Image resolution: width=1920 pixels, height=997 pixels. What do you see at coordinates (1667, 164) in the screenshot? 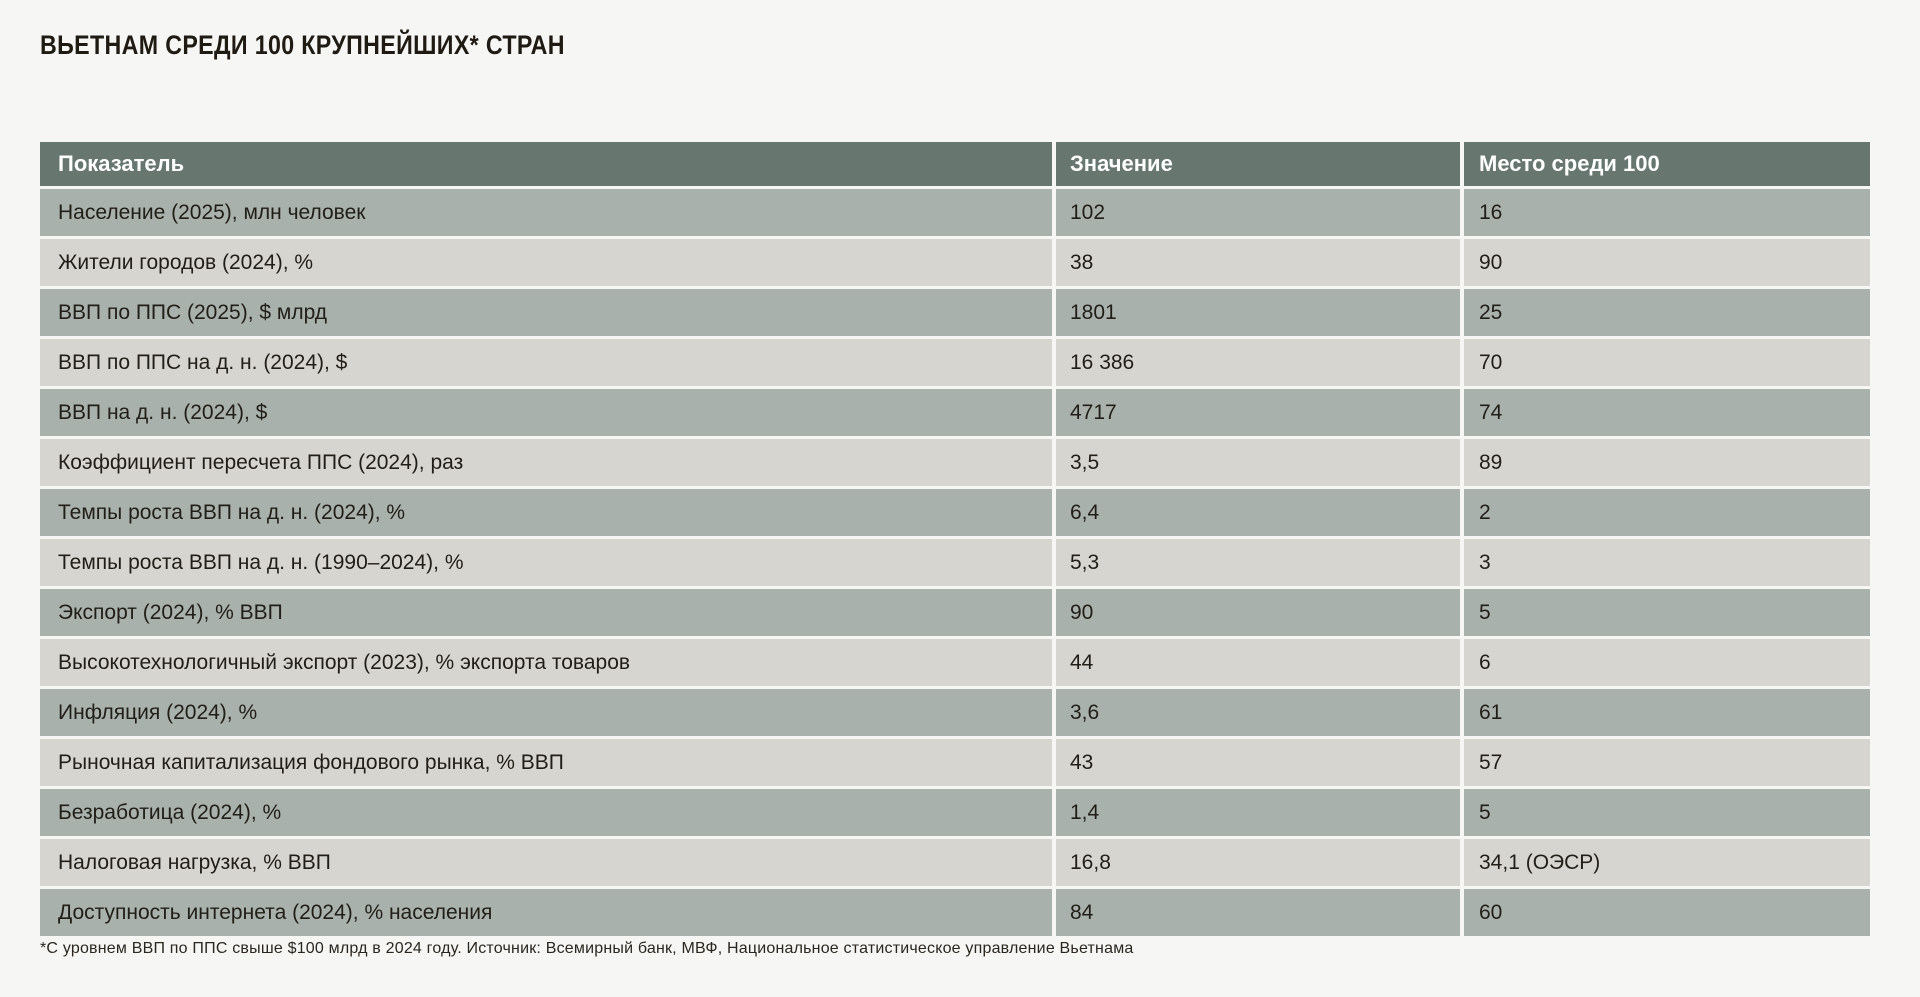
I see `column-header-rank: Место среди 100` at bounding box center [1667, 164].